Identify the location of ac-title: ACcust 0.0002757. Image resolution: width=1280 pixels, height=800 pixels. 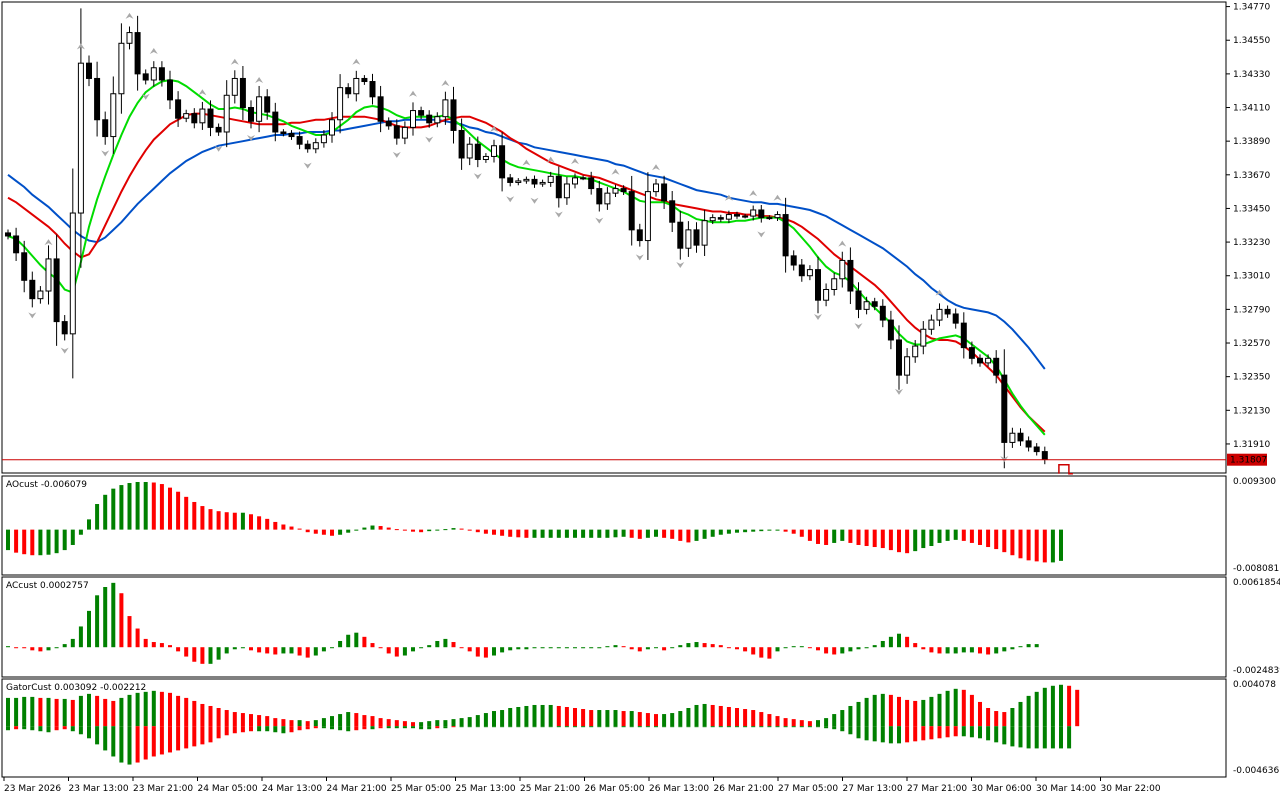
(47, 586).